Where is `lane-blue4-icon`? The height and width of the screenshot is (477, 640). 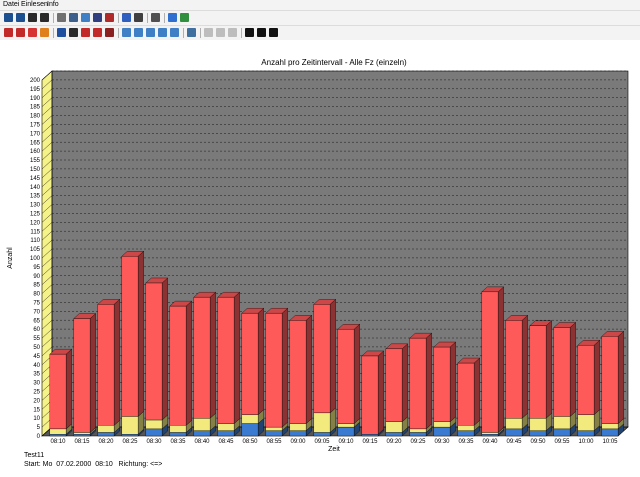 lane-blue4-icon is located at coordinates (162, 32).